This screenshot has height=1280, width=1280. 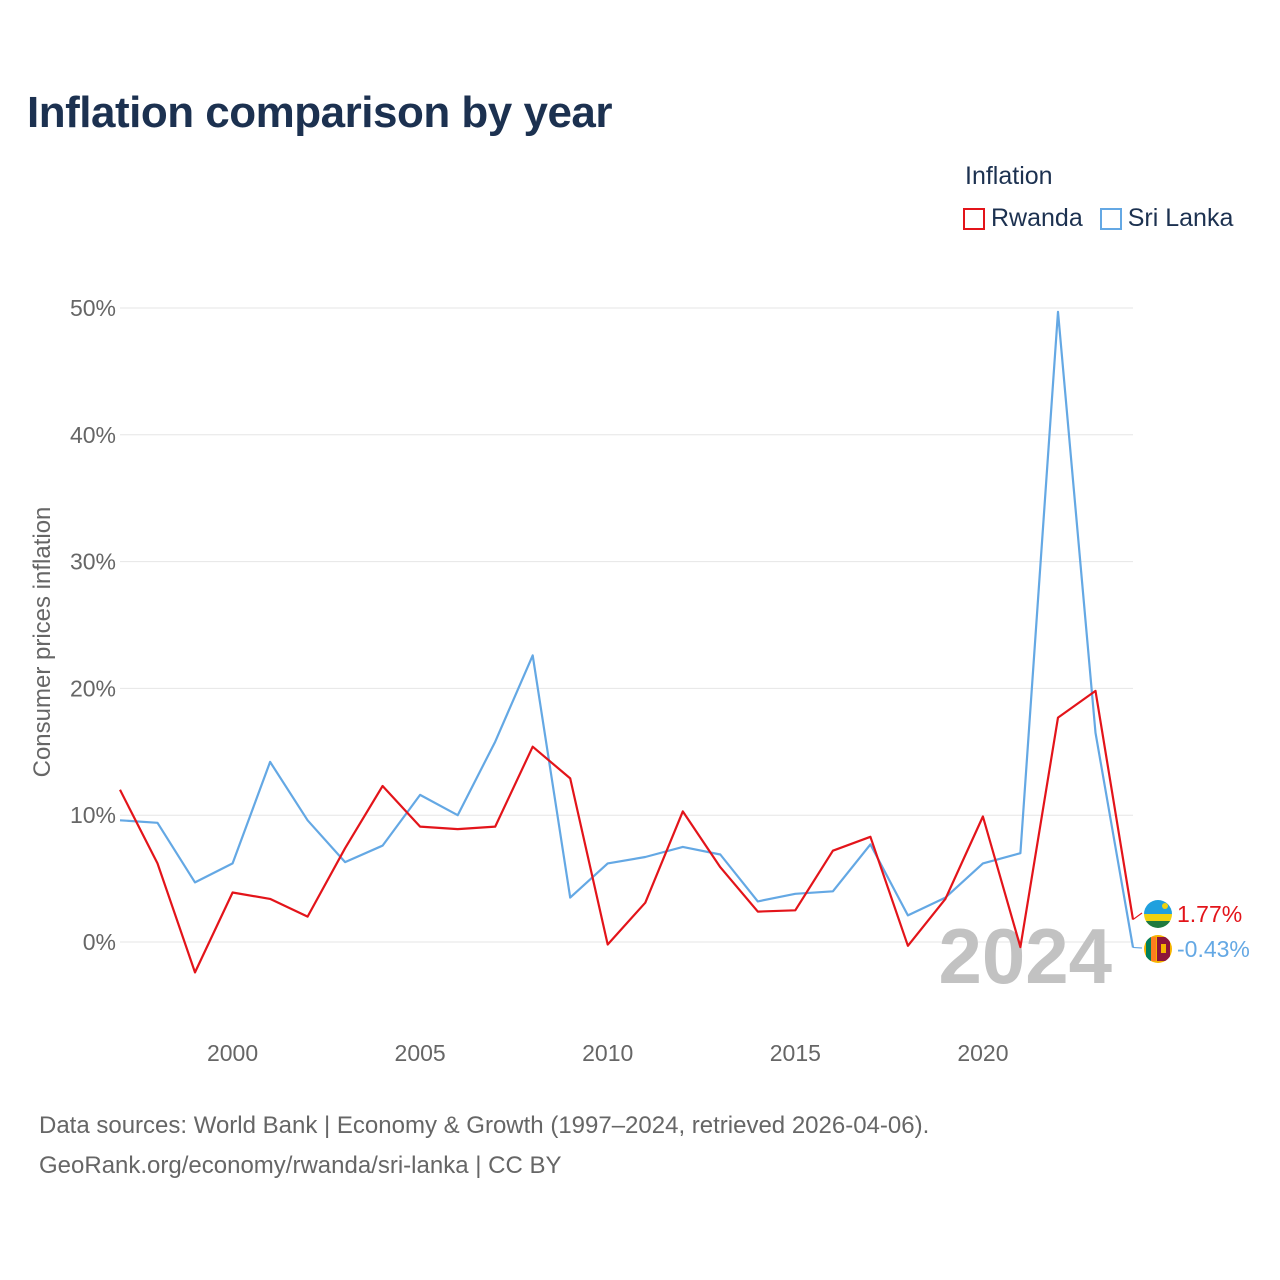 What do you see at coordinates (93, 308) in the screenshot?
I see `y-tick-label: 50%` at bounding box center [93, 308].